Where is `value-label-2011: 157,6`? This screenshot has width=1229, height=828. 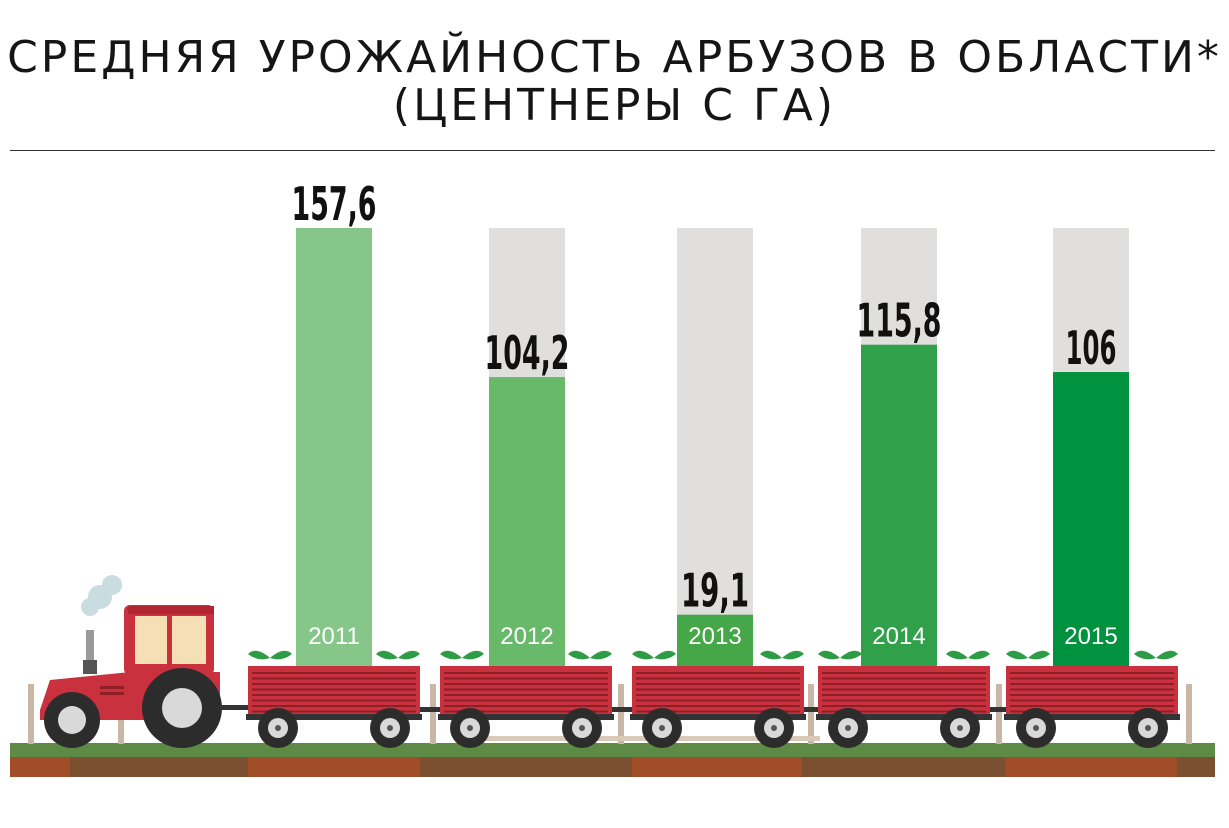 value-label-2011: 157,6 is located at coordinates (334, 204).